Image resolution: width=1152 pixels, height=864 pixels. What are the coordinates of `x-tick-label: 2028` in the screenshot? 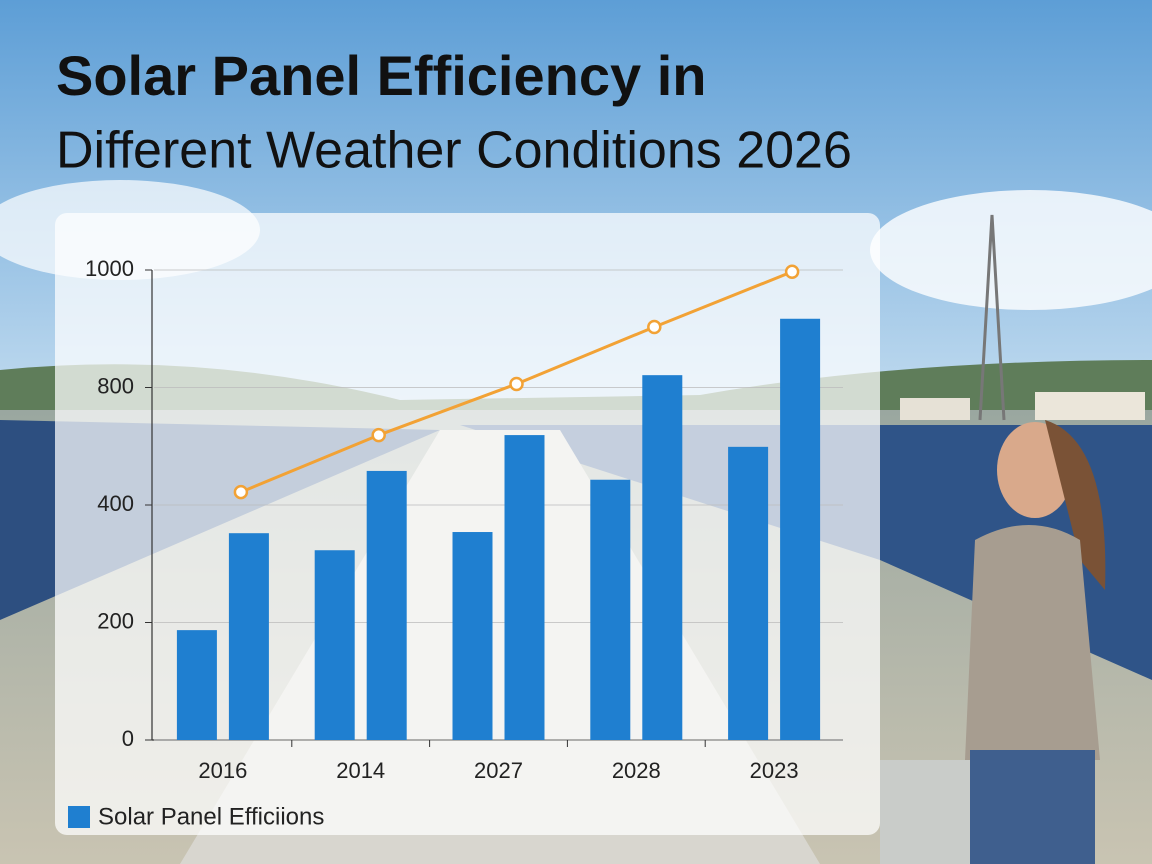 It's located at (636, 770).